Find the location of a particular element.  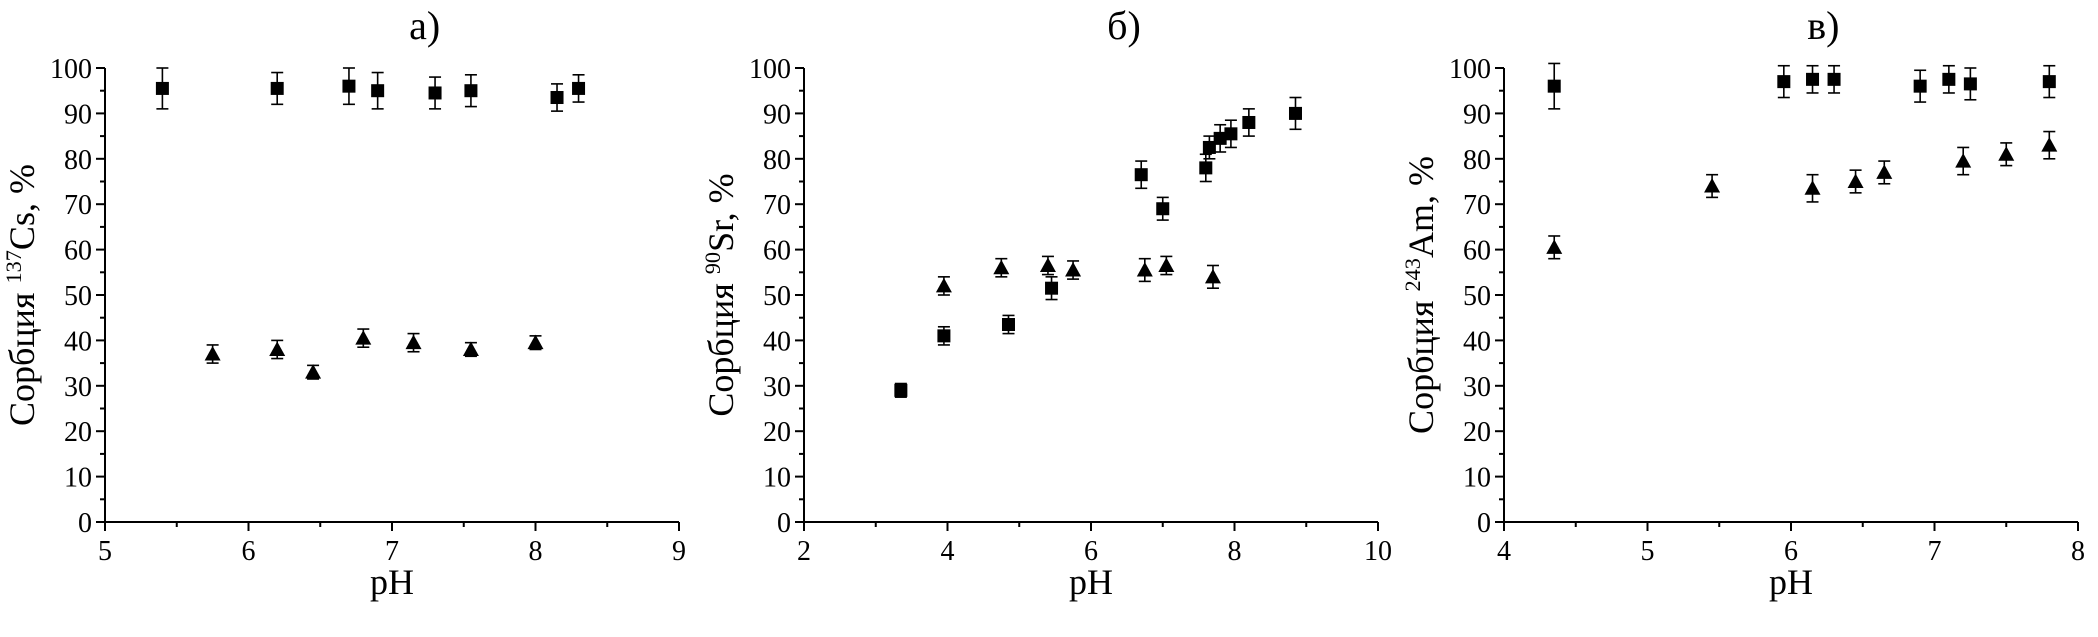

isotope-mass-superscript: 90 is located at coordinates (713, 263).